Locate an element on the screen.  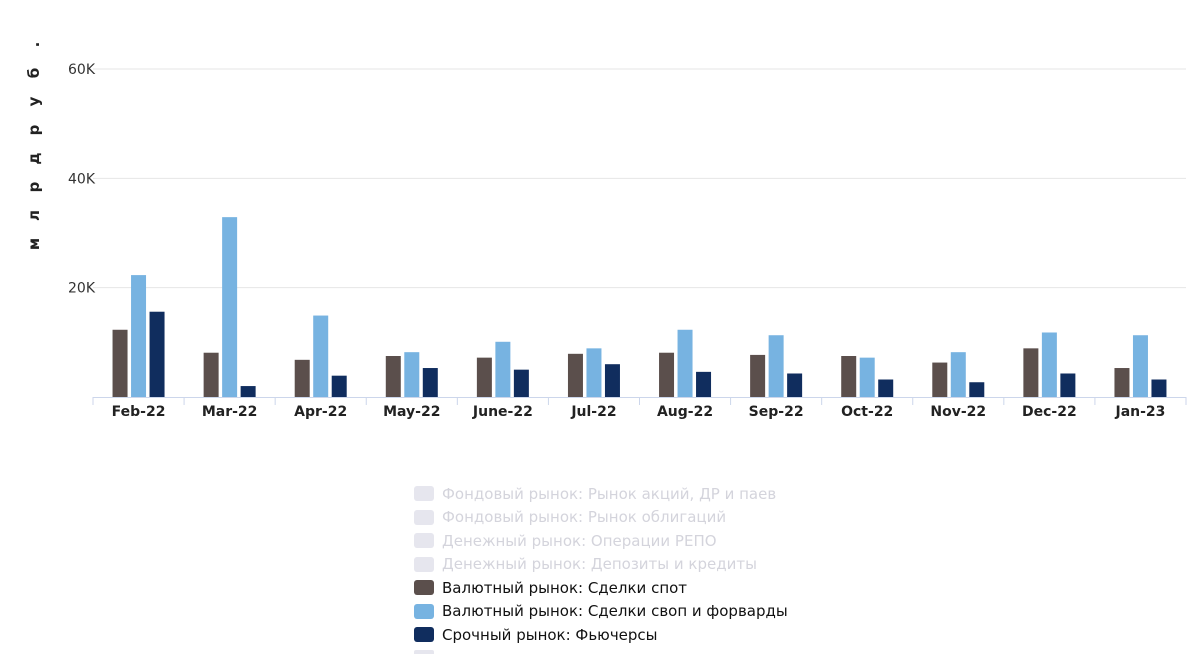
y-axis-label-char: б is located at coordinates (34, 73).